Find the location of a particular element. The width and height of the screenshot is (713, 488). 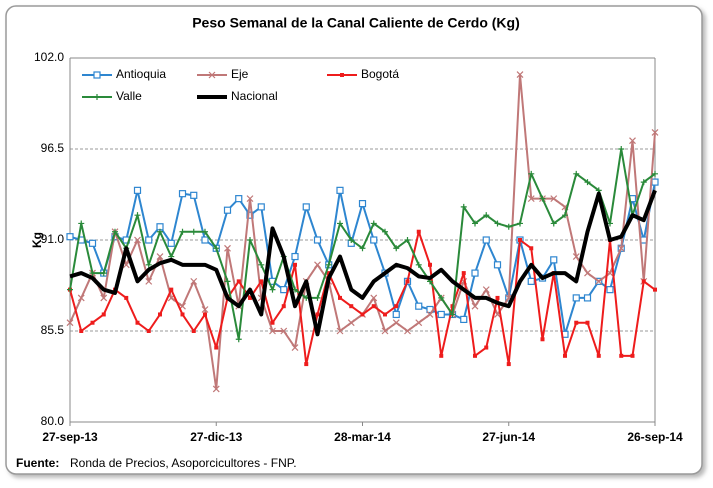

legend-label: Valle is located at coordinates (129, 96).